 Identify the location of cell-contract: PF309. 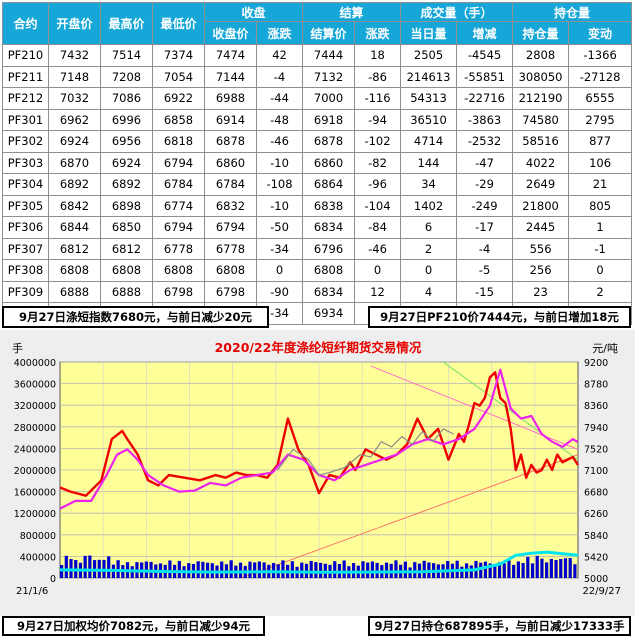
(25, 291).